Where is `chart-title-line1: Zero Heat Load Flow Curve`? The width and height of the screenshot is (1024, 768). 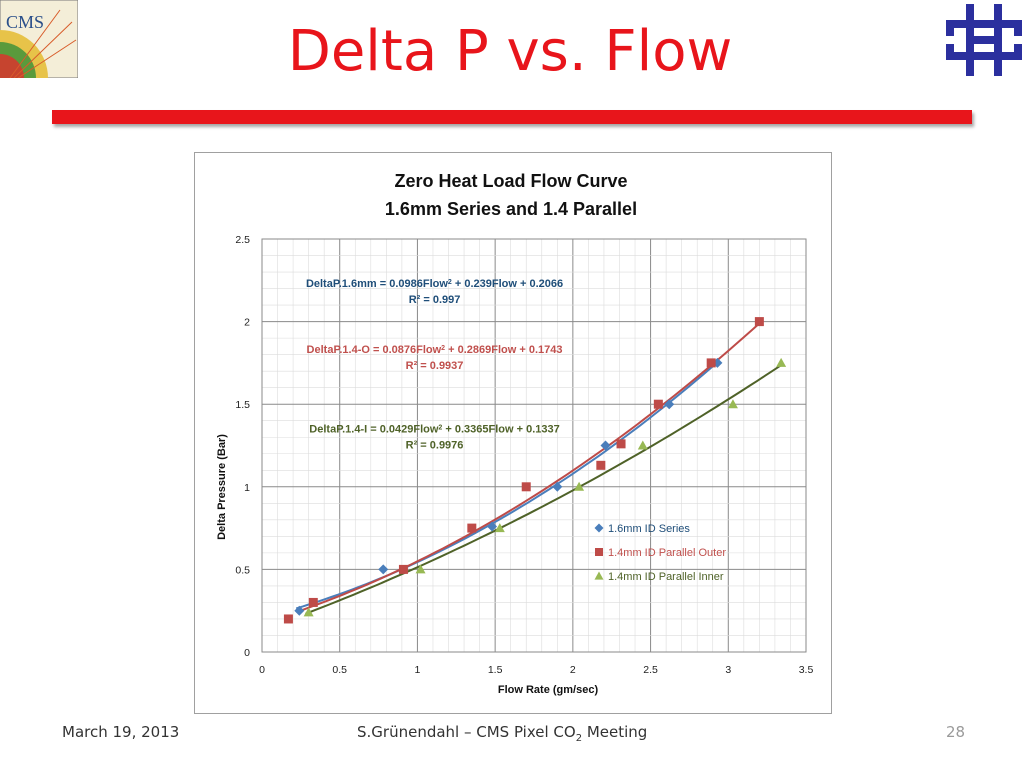
chart-title-line1: Zero Heat Load Flow Curve is located at coordinates (510, 181).